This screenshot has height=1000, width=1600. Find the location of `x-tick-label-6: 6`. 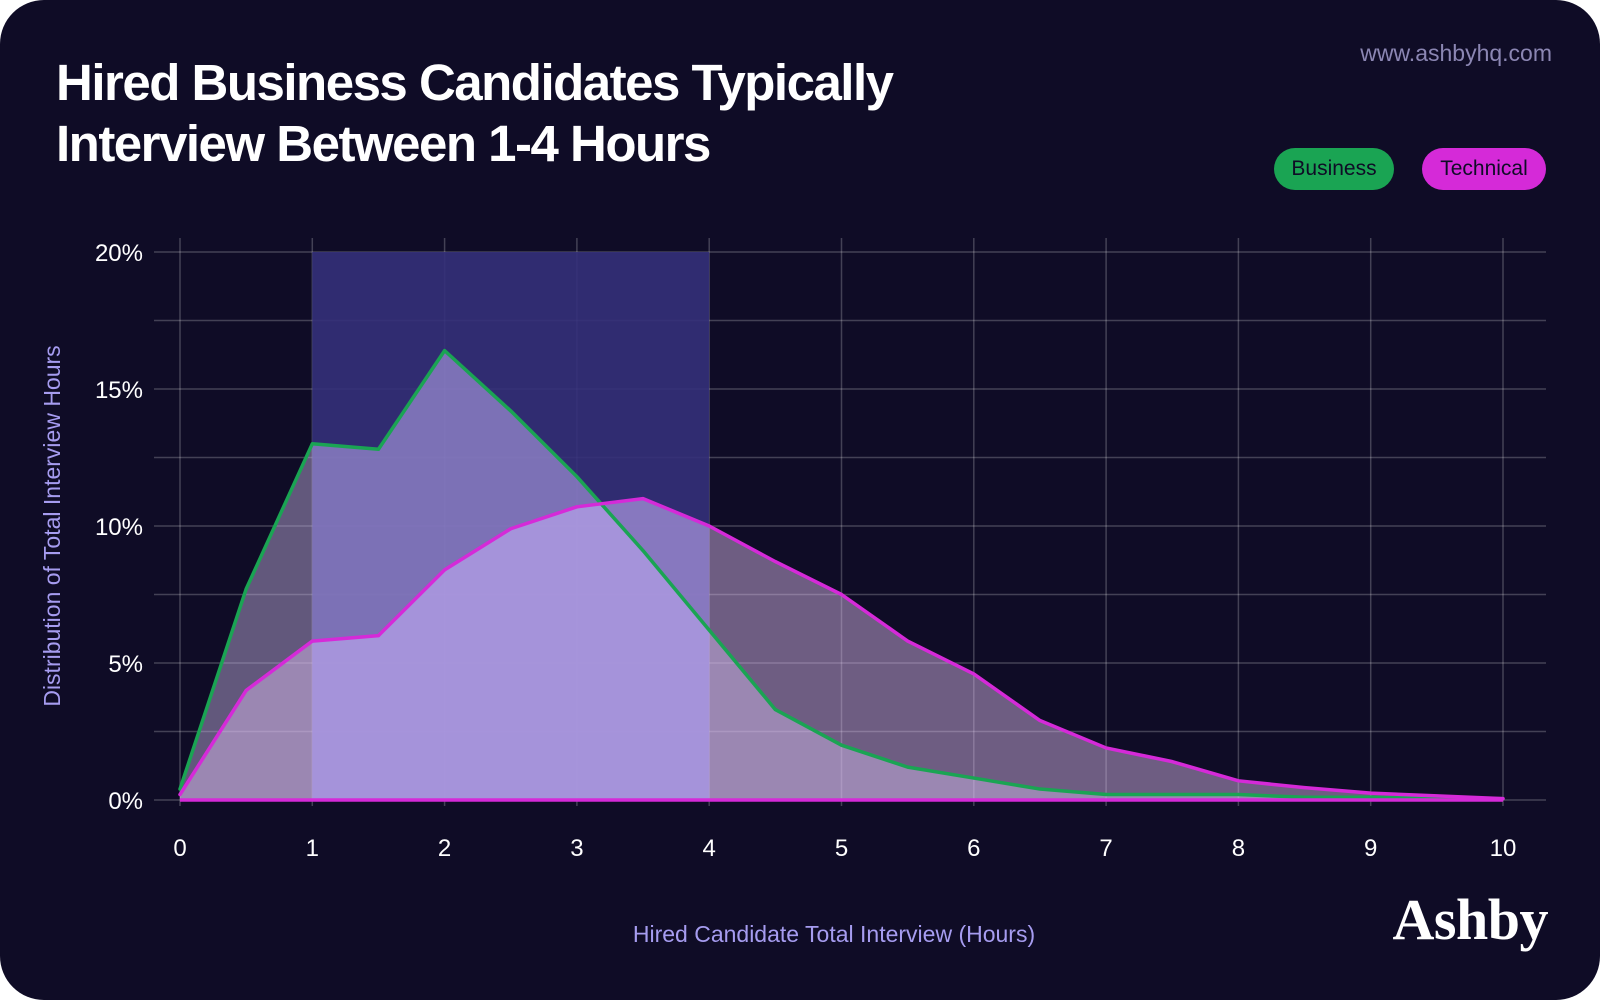

x-tick-label-6: 6 is located at coordinates (973, 848).